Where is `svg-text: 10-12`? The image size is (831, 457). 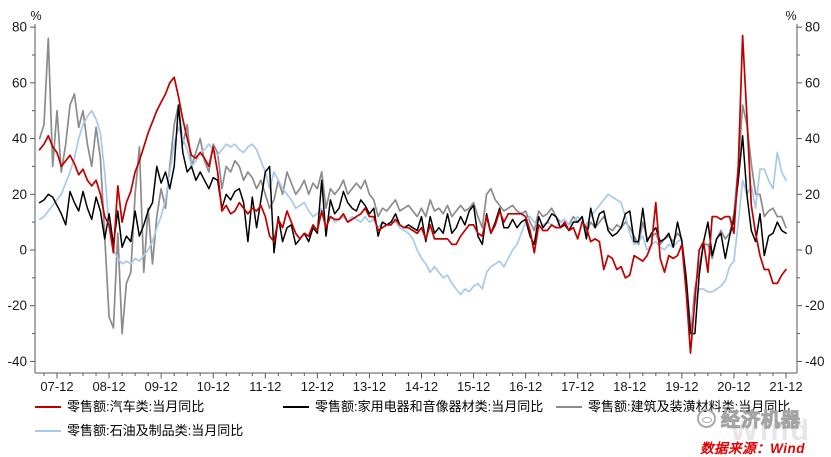 svg-text: 10-12 is located at coordinates (213, 386).